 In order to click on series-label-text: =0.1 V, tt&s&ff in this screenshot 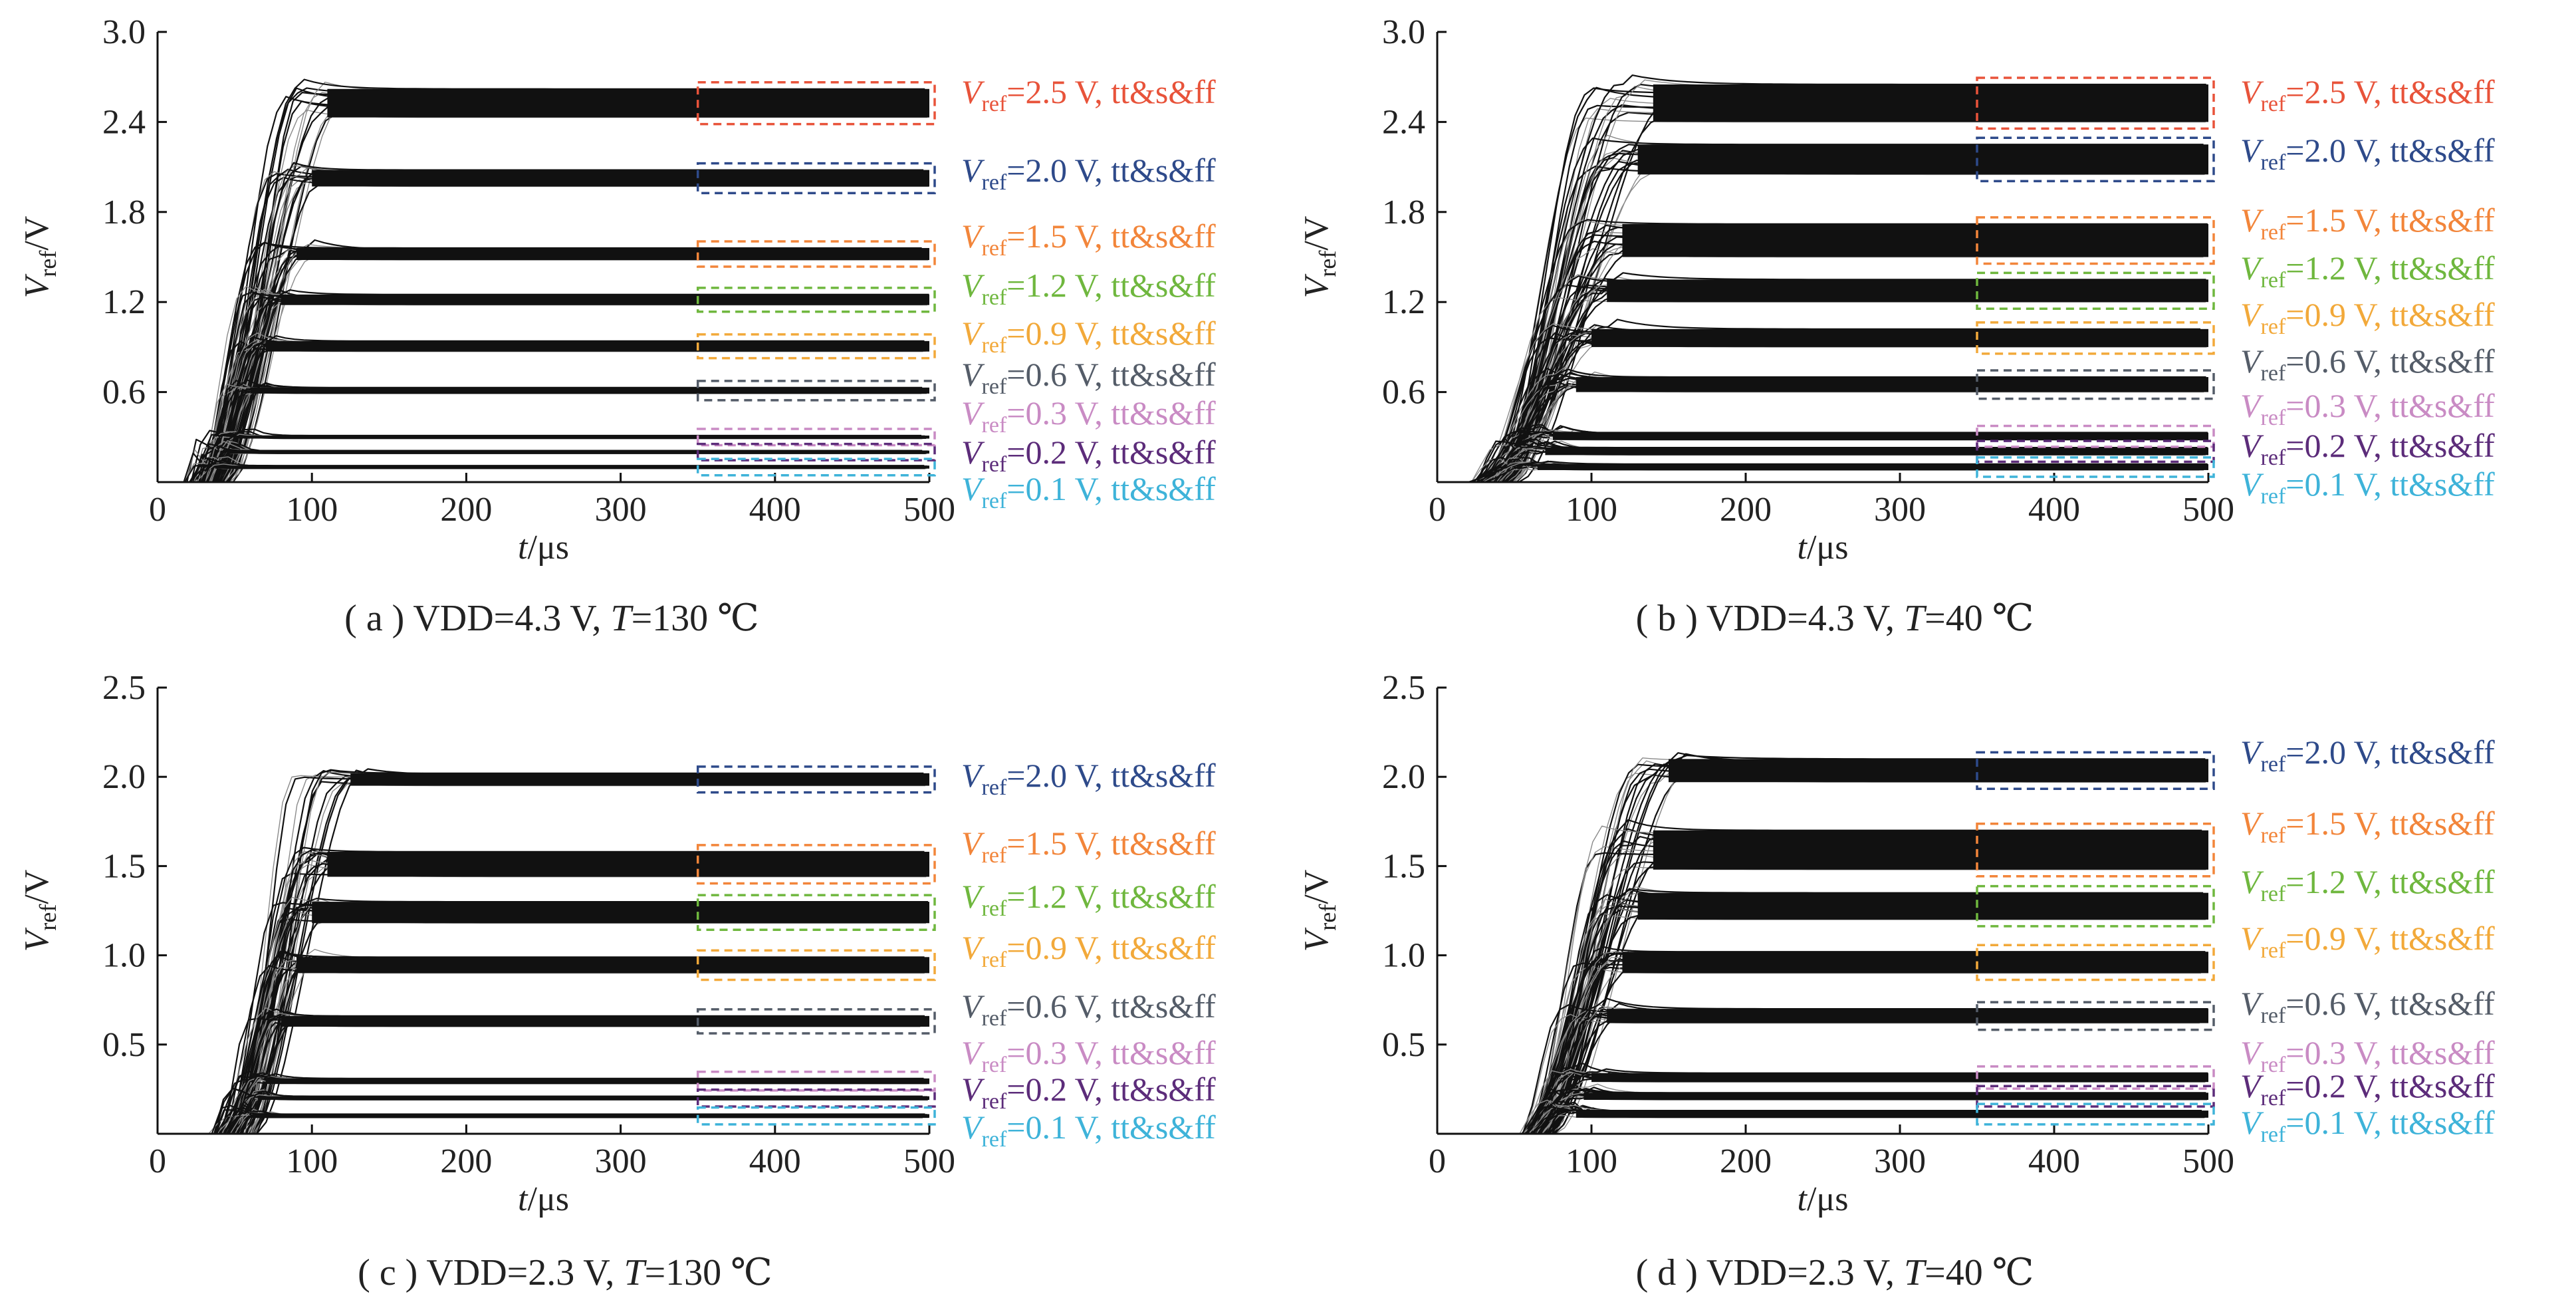, I will do `click(1111, 1127)`.